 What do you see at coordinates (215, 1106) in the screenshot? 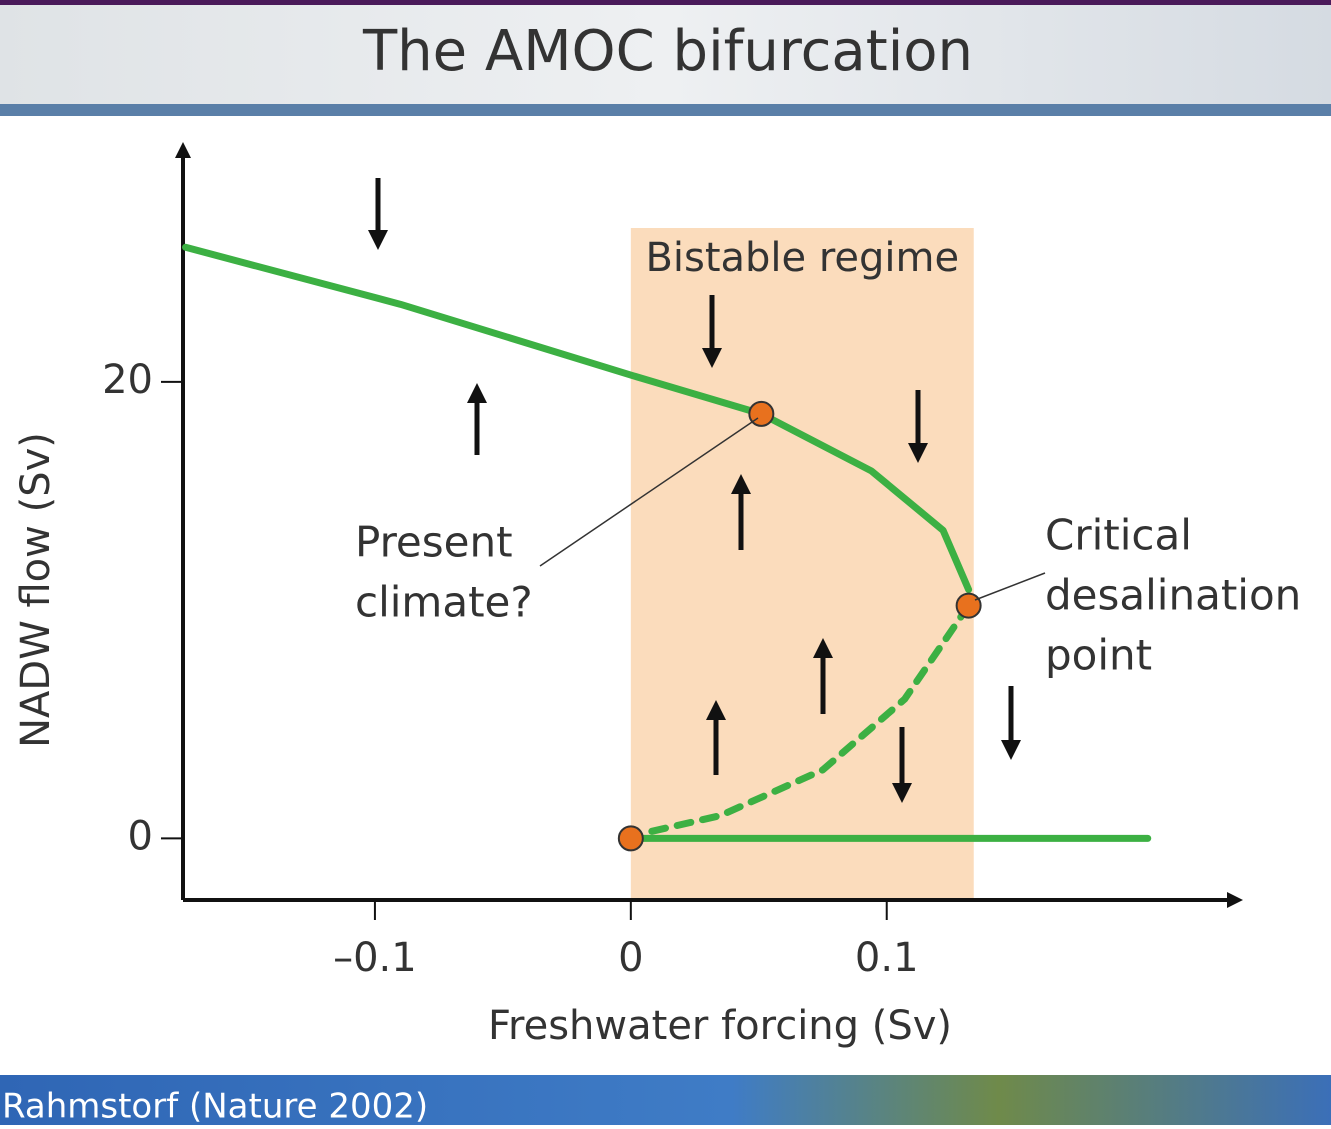
I see `footer-text: Rahmstorf (Nature 2002)` at bounding box center [215, 1106].